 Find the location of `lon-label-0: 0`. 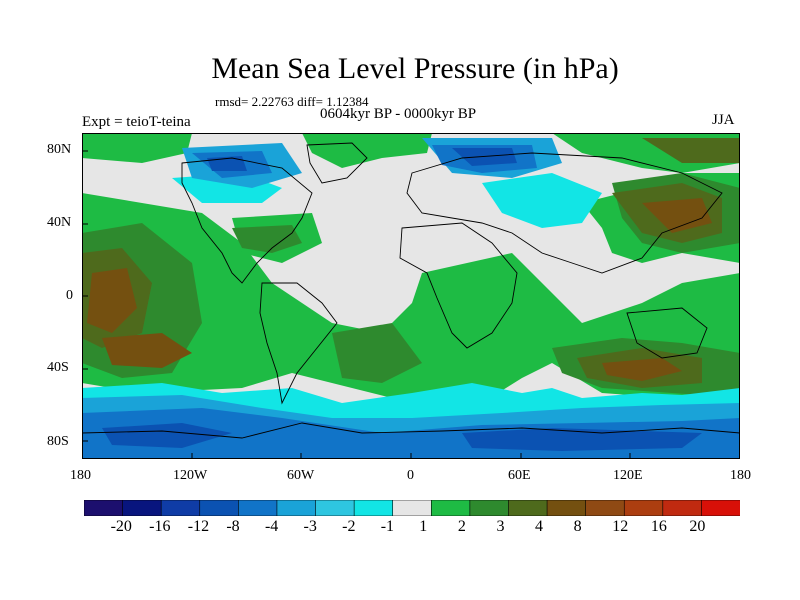

lon-label-0: 0 is located at coordinates (410, 475).